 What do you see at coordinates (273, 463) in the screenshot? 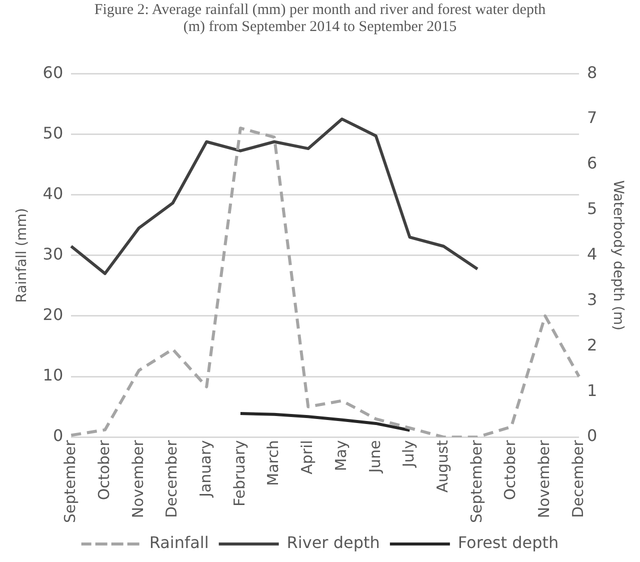
I see `x-tick-label: March` at bounding box center [273, 463].